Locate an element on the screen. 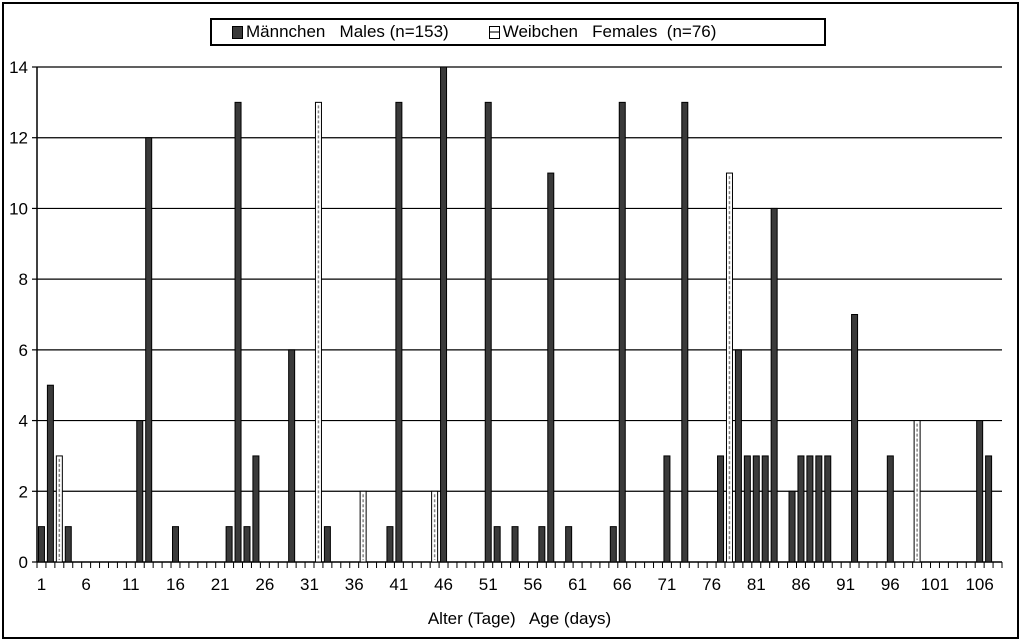 The height and width of the screenshot is (643, 1023). legend-swatch-males is located at coordinates (237, 32).